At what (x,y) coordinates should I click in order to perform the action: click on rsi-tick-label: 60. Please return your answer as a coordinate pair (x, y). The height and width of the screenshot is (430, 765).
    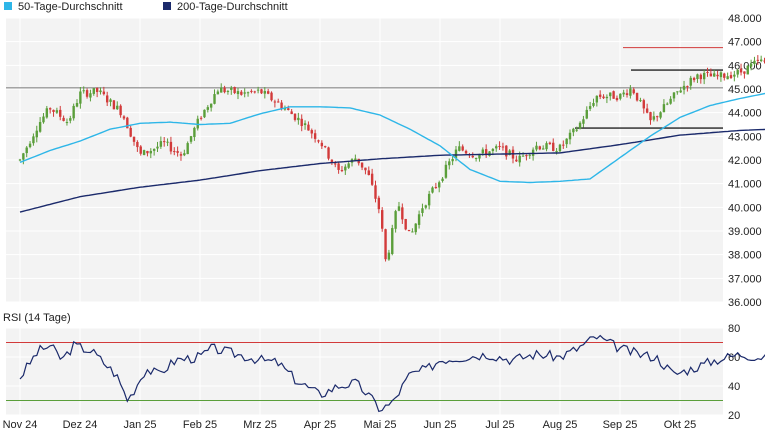
    Looking at the image, I should click on (734, 358).